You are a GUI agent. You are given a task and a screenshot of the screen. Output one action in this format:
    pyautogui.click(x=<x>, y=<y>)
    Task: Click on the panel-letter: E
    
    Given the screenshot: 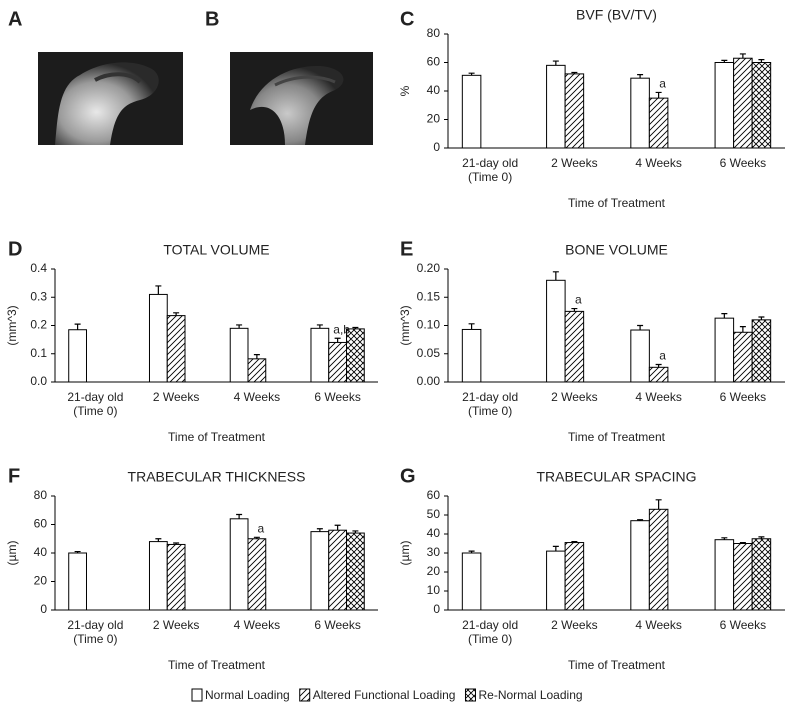 What is the action you would take?
    pyautogui.click(x=406, y=249)
    